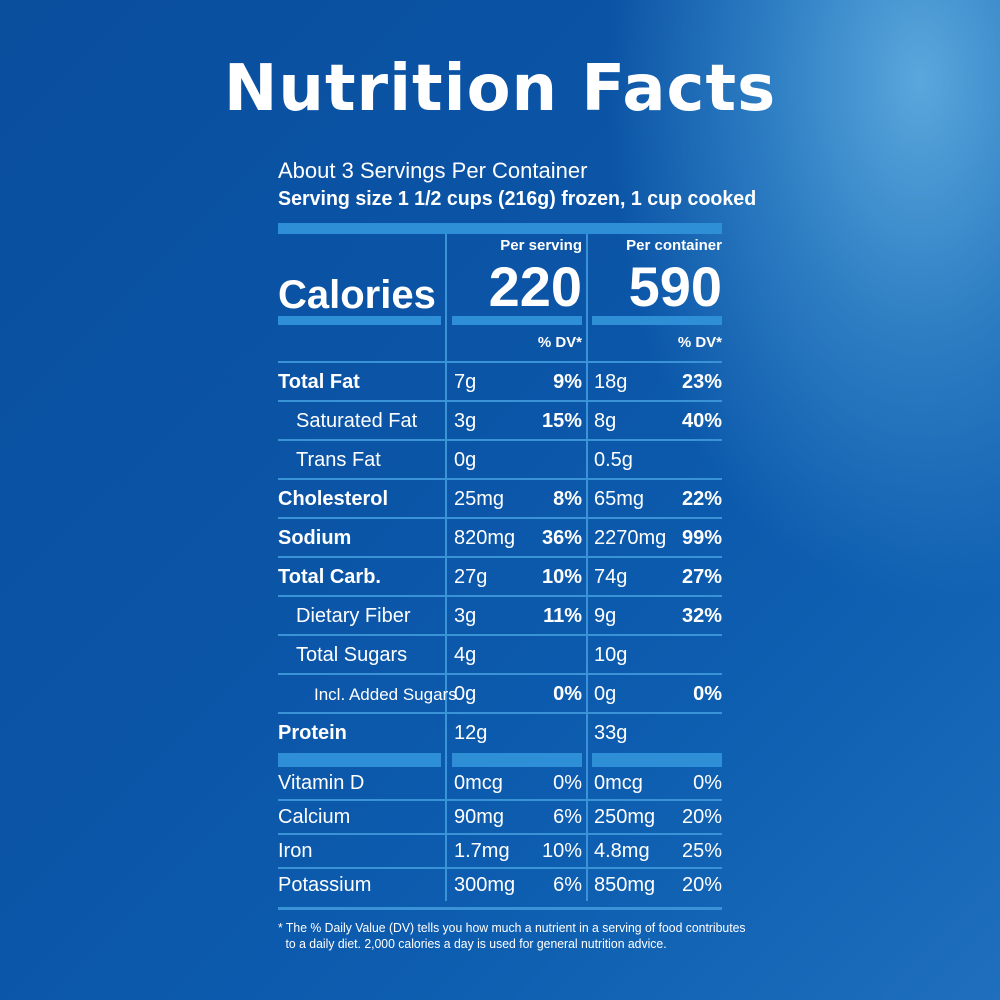  What do you see at coordinates (321, 783) in the screenshot?
I see `vitamin-label: Vitamin D` at bounding box center [321, 783].